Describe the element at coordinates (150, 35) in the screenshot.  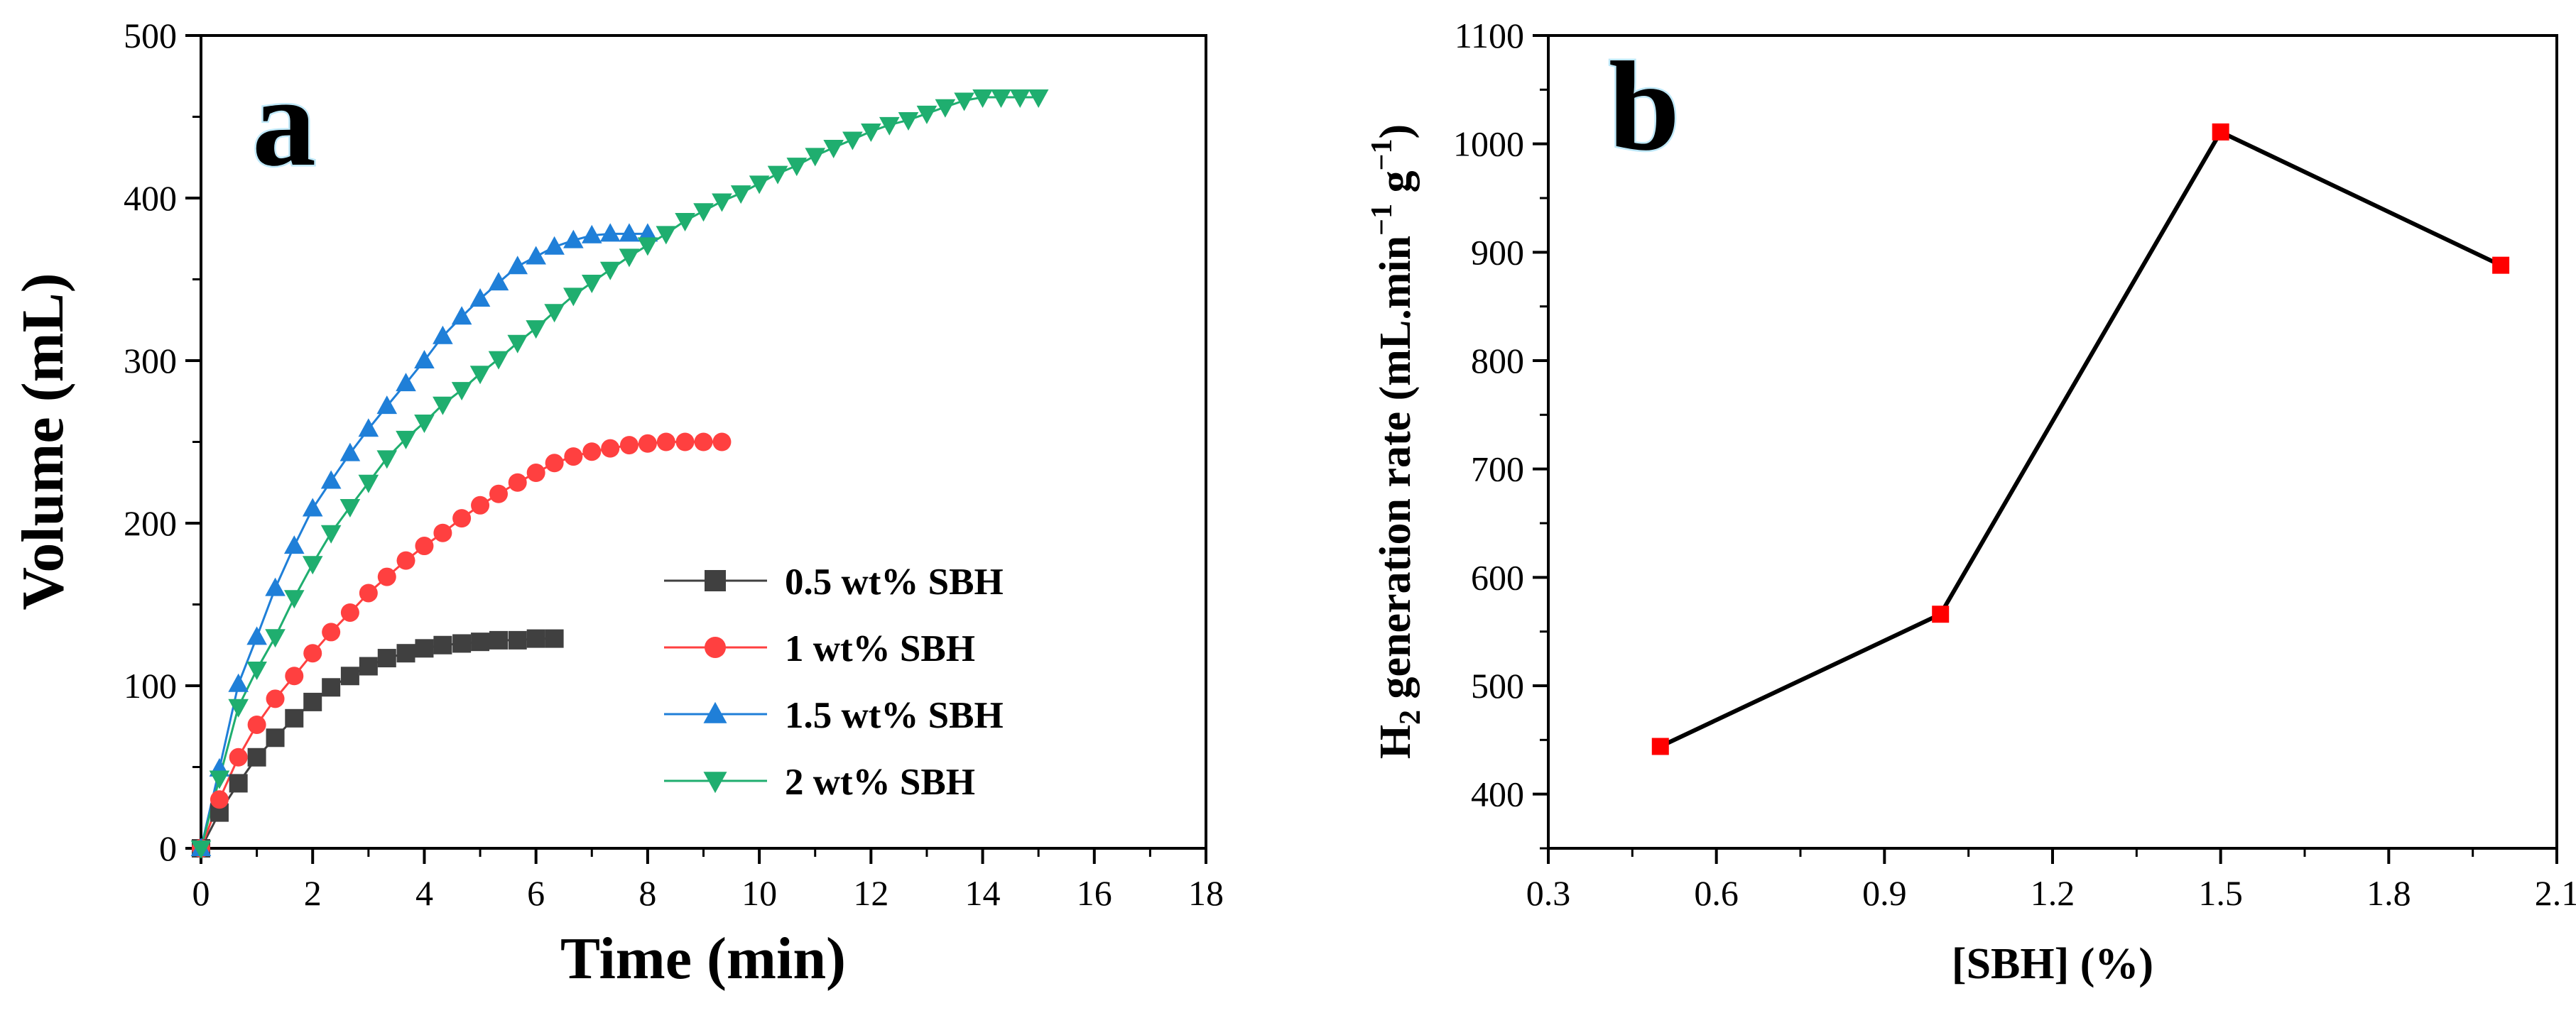
I see `panel-a-y-tick-label: 500` at that location.